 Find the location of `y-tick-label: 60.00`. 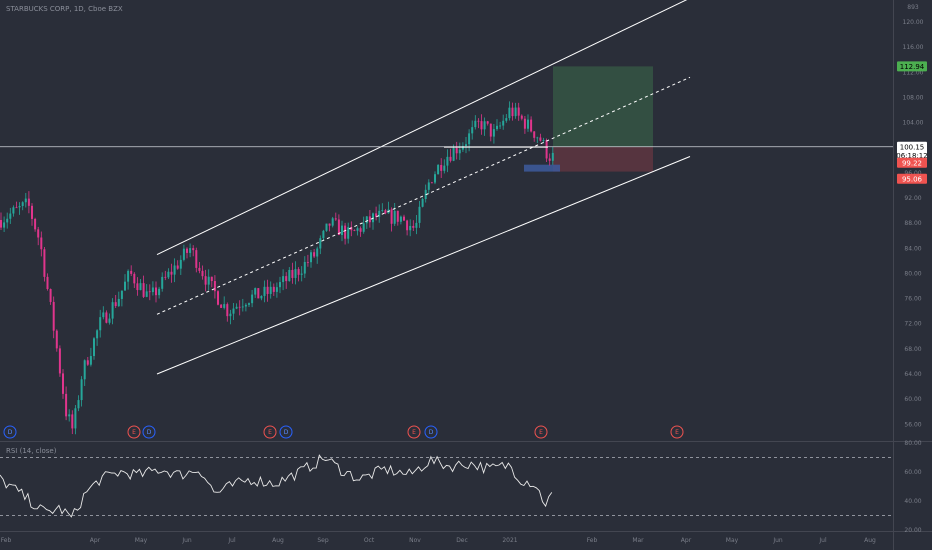

y-tick-label: 60.00 is located at coordinates (912, 399).